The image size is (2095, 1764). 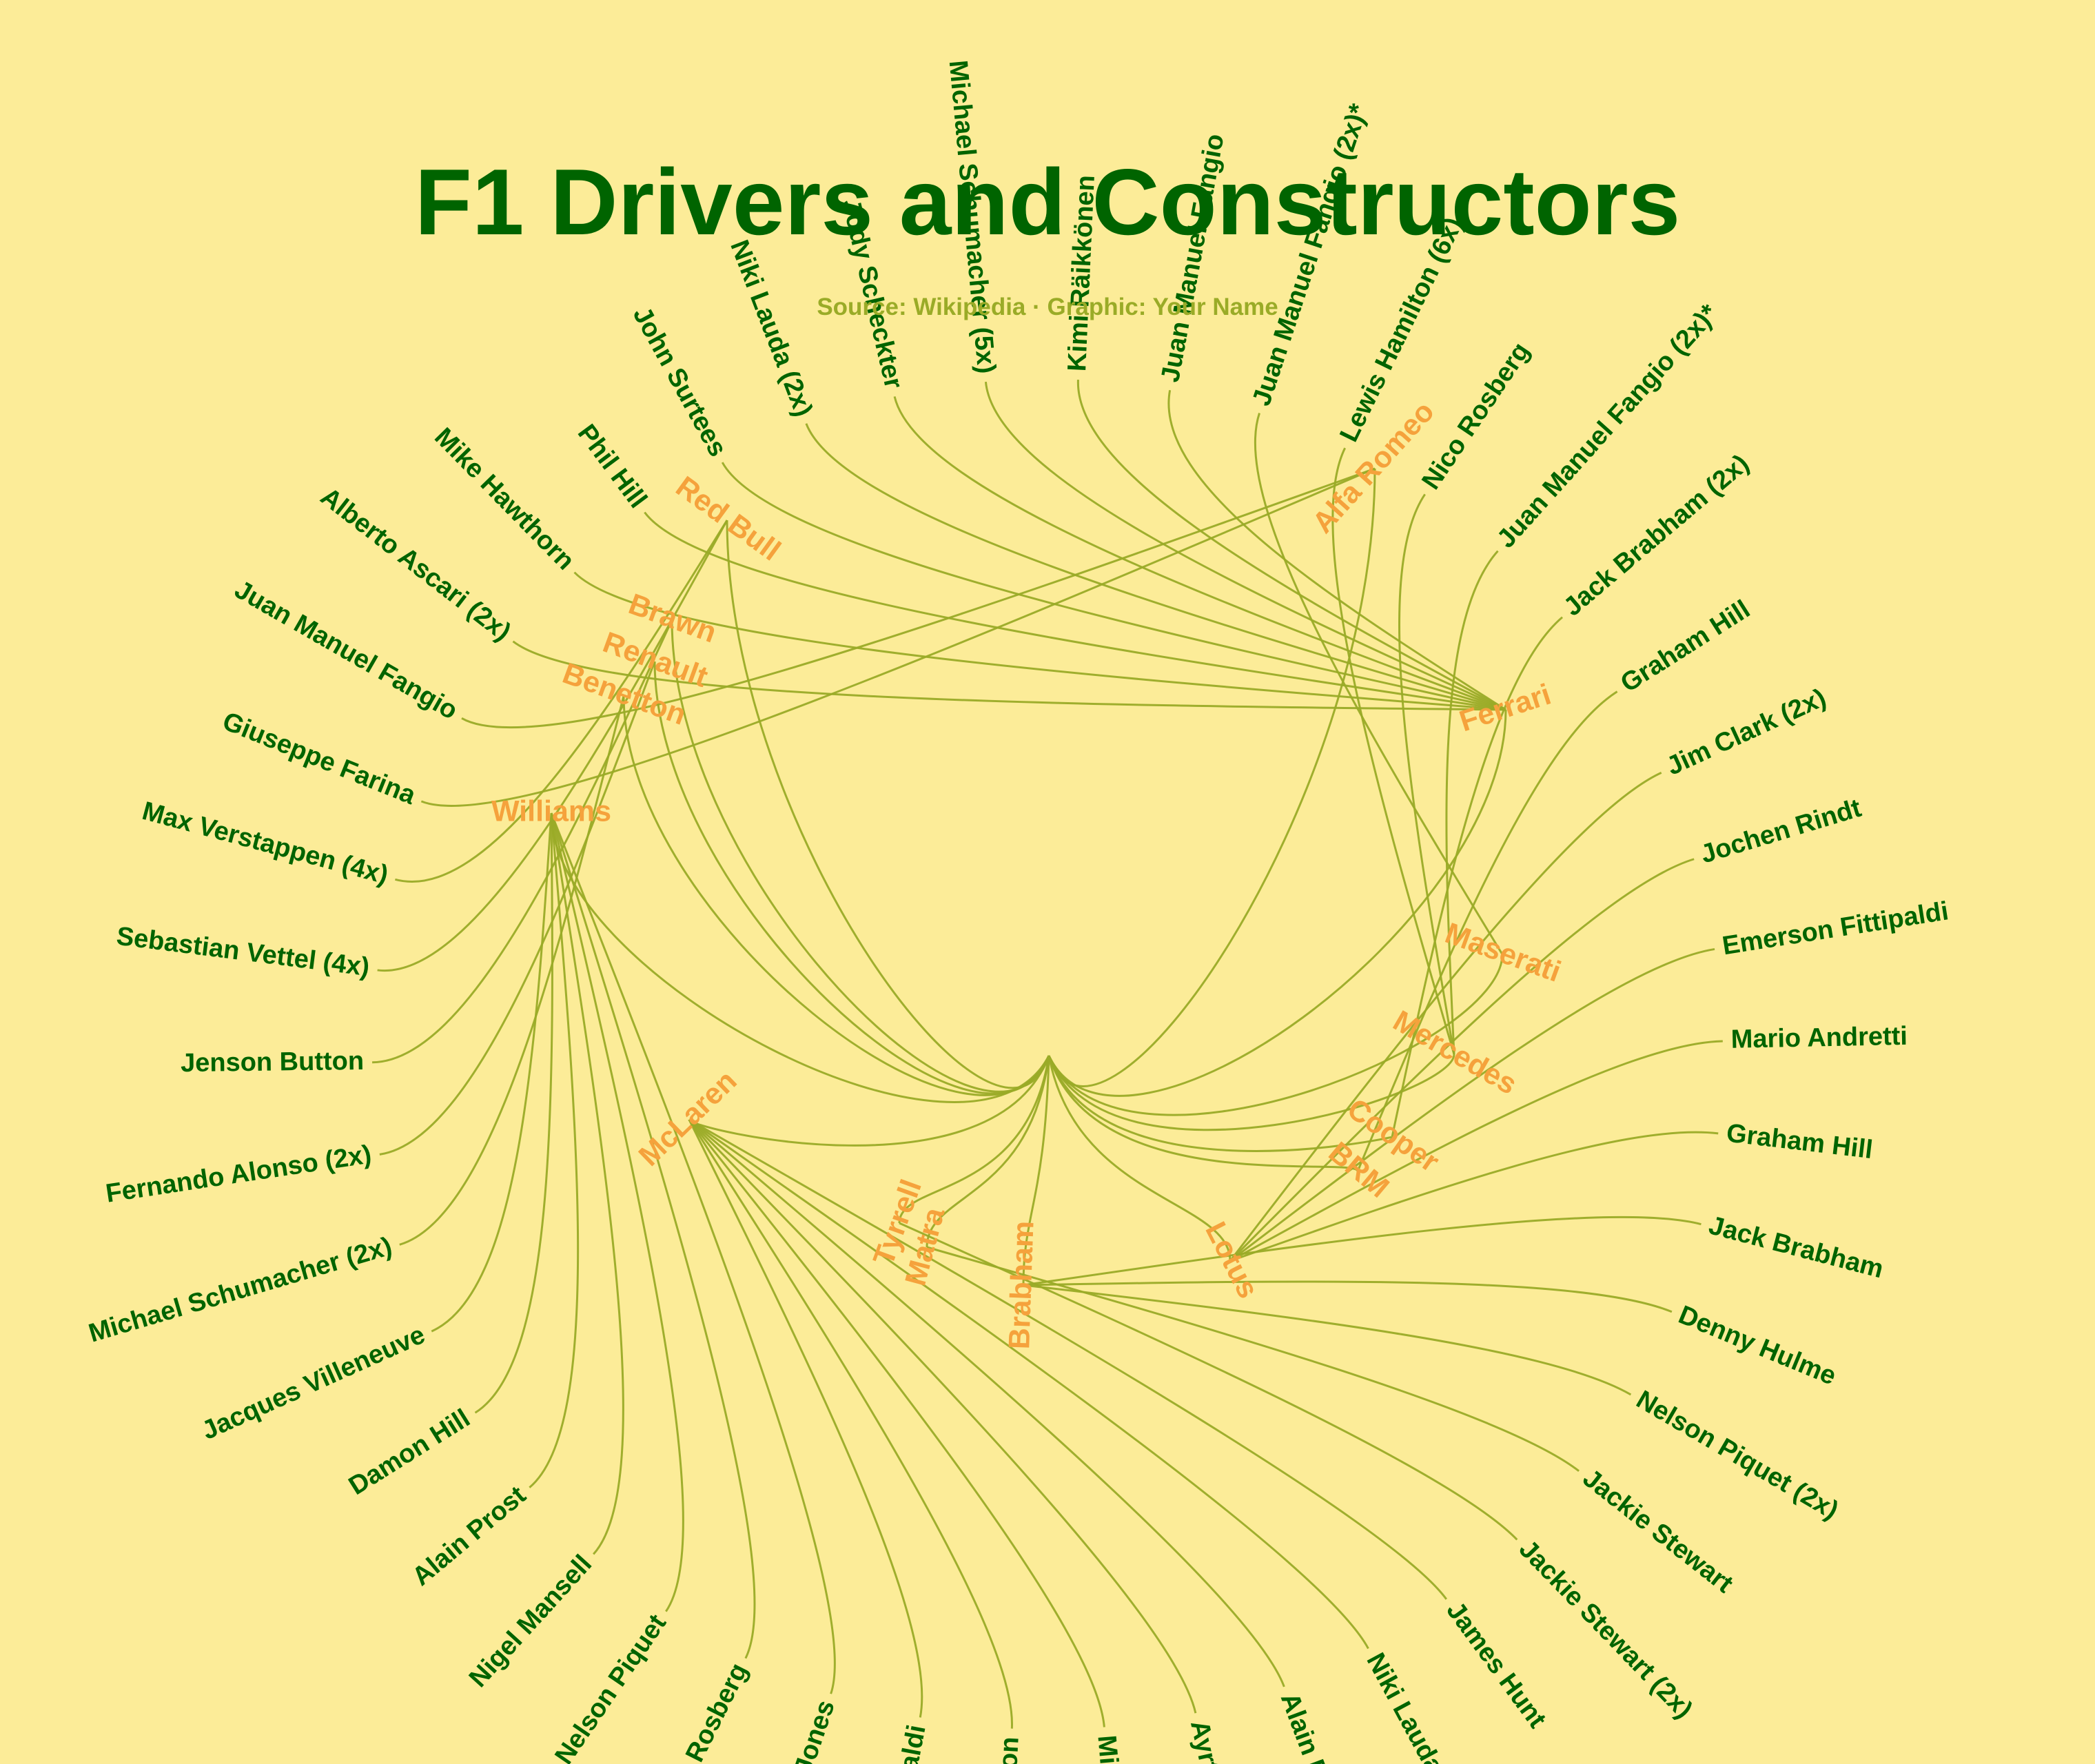 What do you see at coordinates (680, 381) in the screenshot?
I see `driver-label: John Surtees` at bounding box center [680, 381].